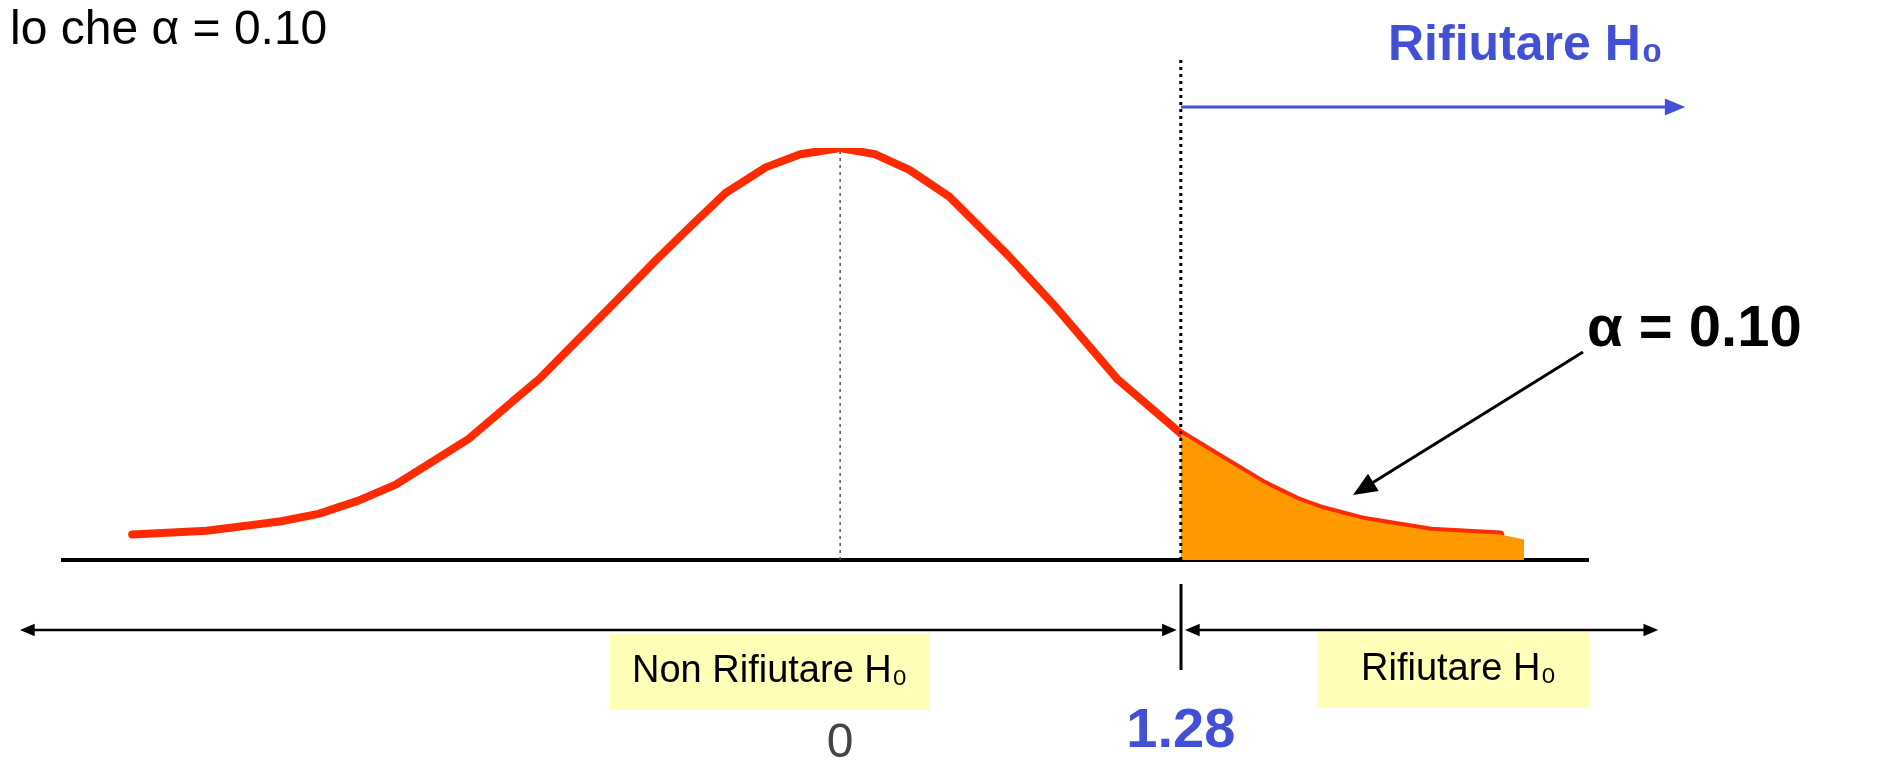 Image resolution: width=1903 pixels, height=770 pixels. What do you see at coordinates (169, 27) in the screenshot?
I see `chart-title: lo che α = 0.10` at bounding box center [169, 27].